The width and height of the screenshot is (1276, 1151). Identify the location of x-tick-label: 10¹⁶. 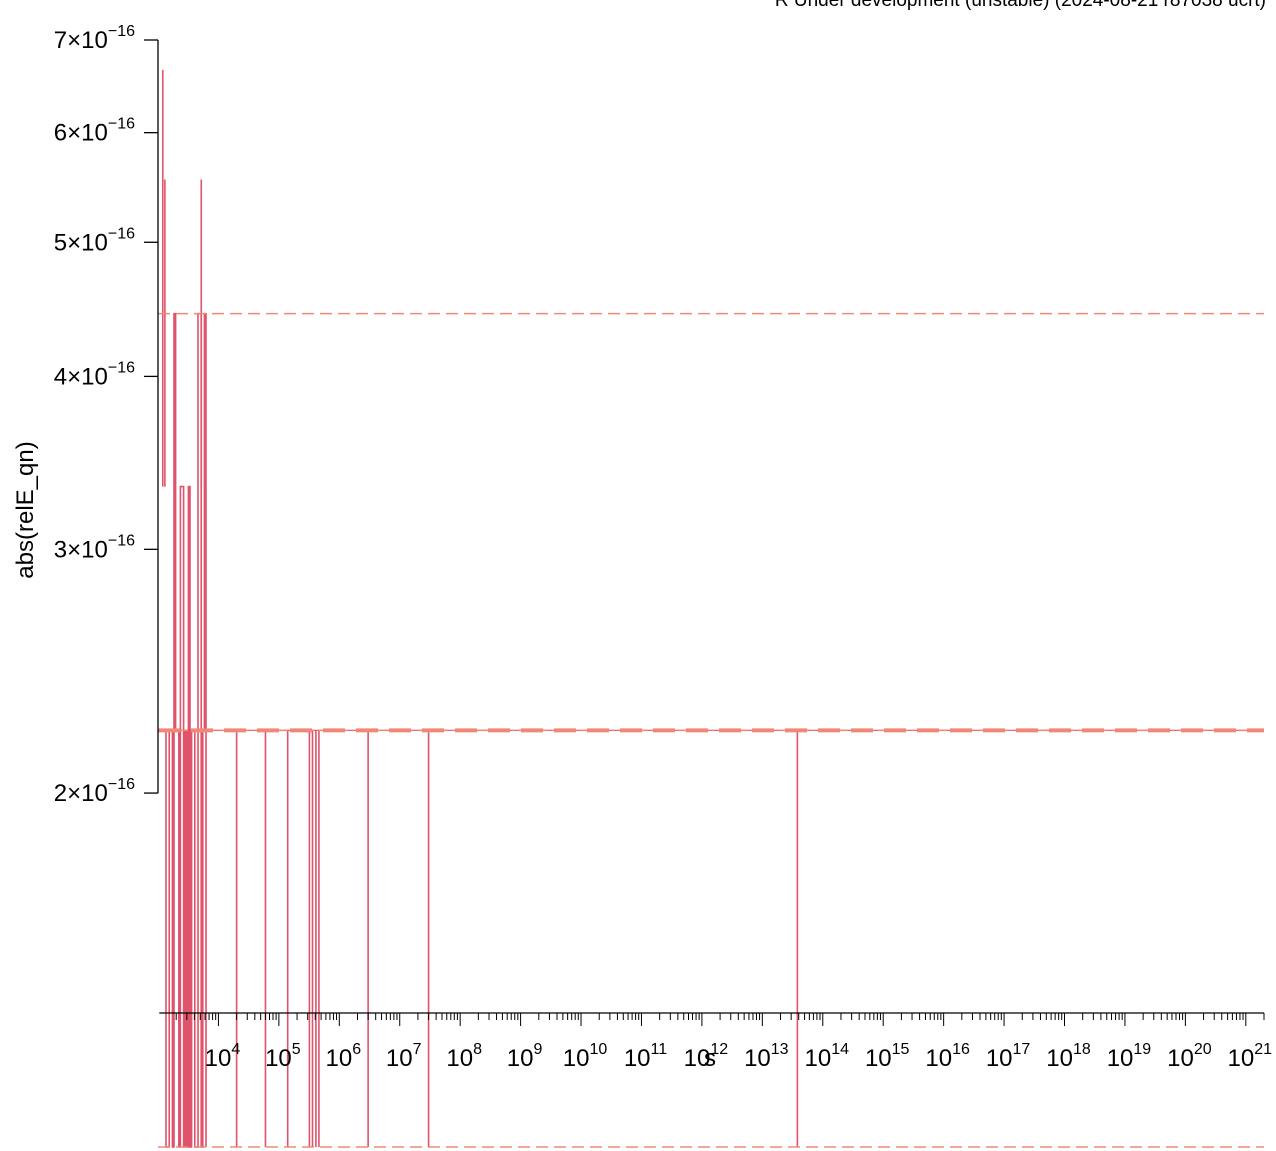
(947, 1056).